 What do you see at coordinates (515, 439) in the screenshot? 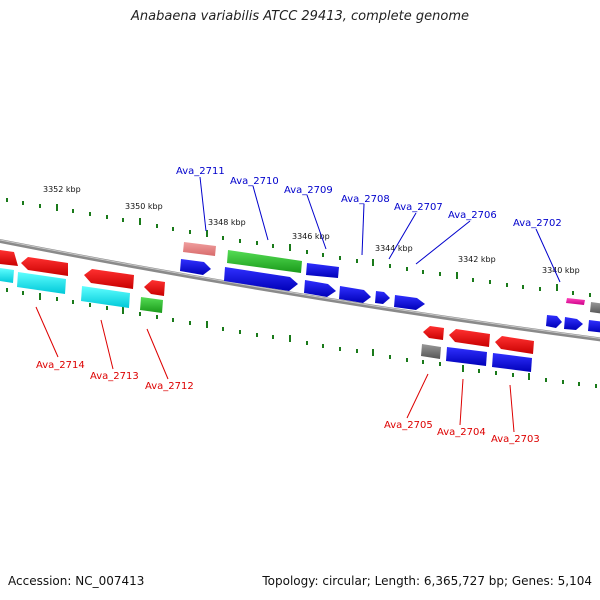
I see `gene-label-ava-2703: Ava_2703` at bounding box center [515, 439].